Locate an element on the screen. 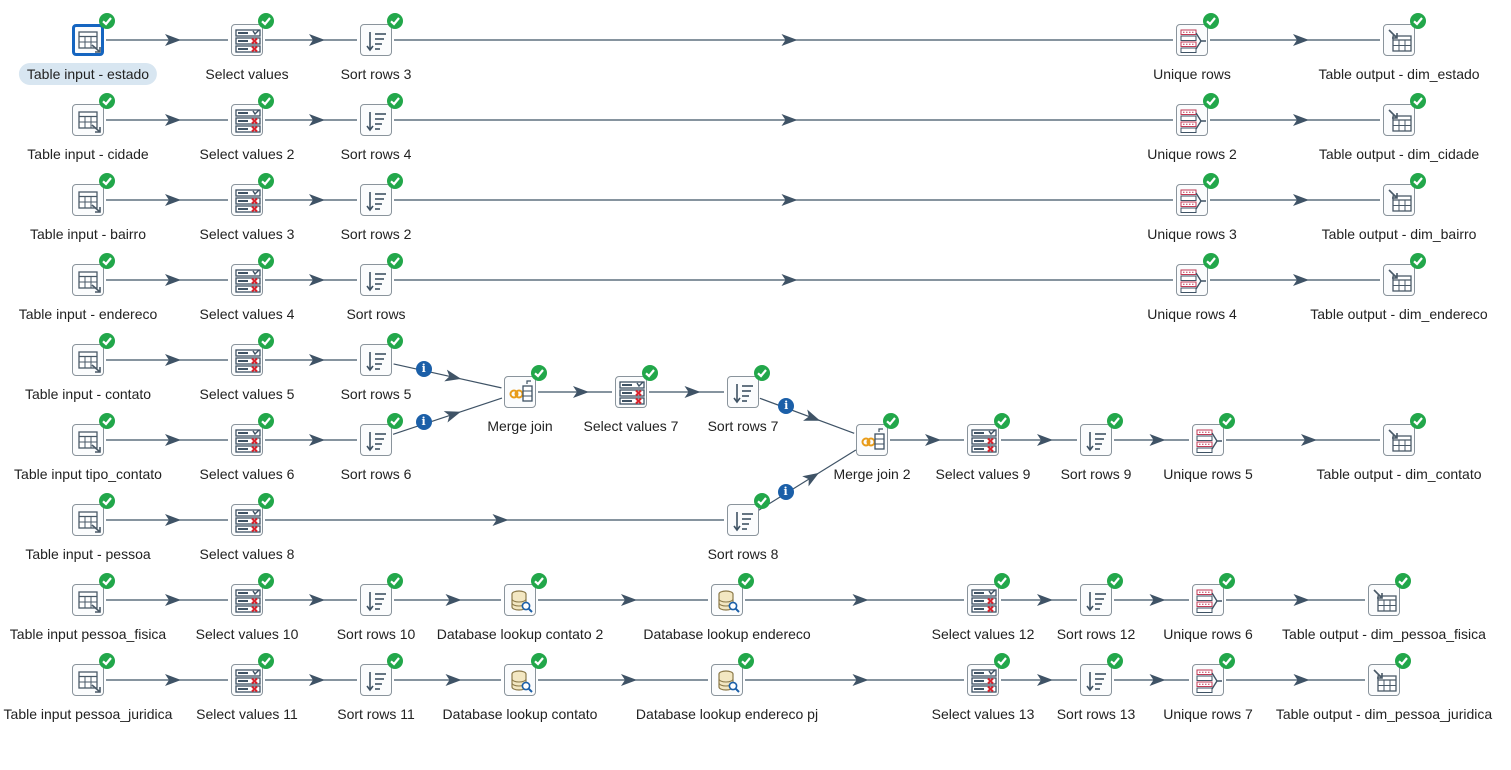  table-output-icon is located at coordinates (1399, 280).